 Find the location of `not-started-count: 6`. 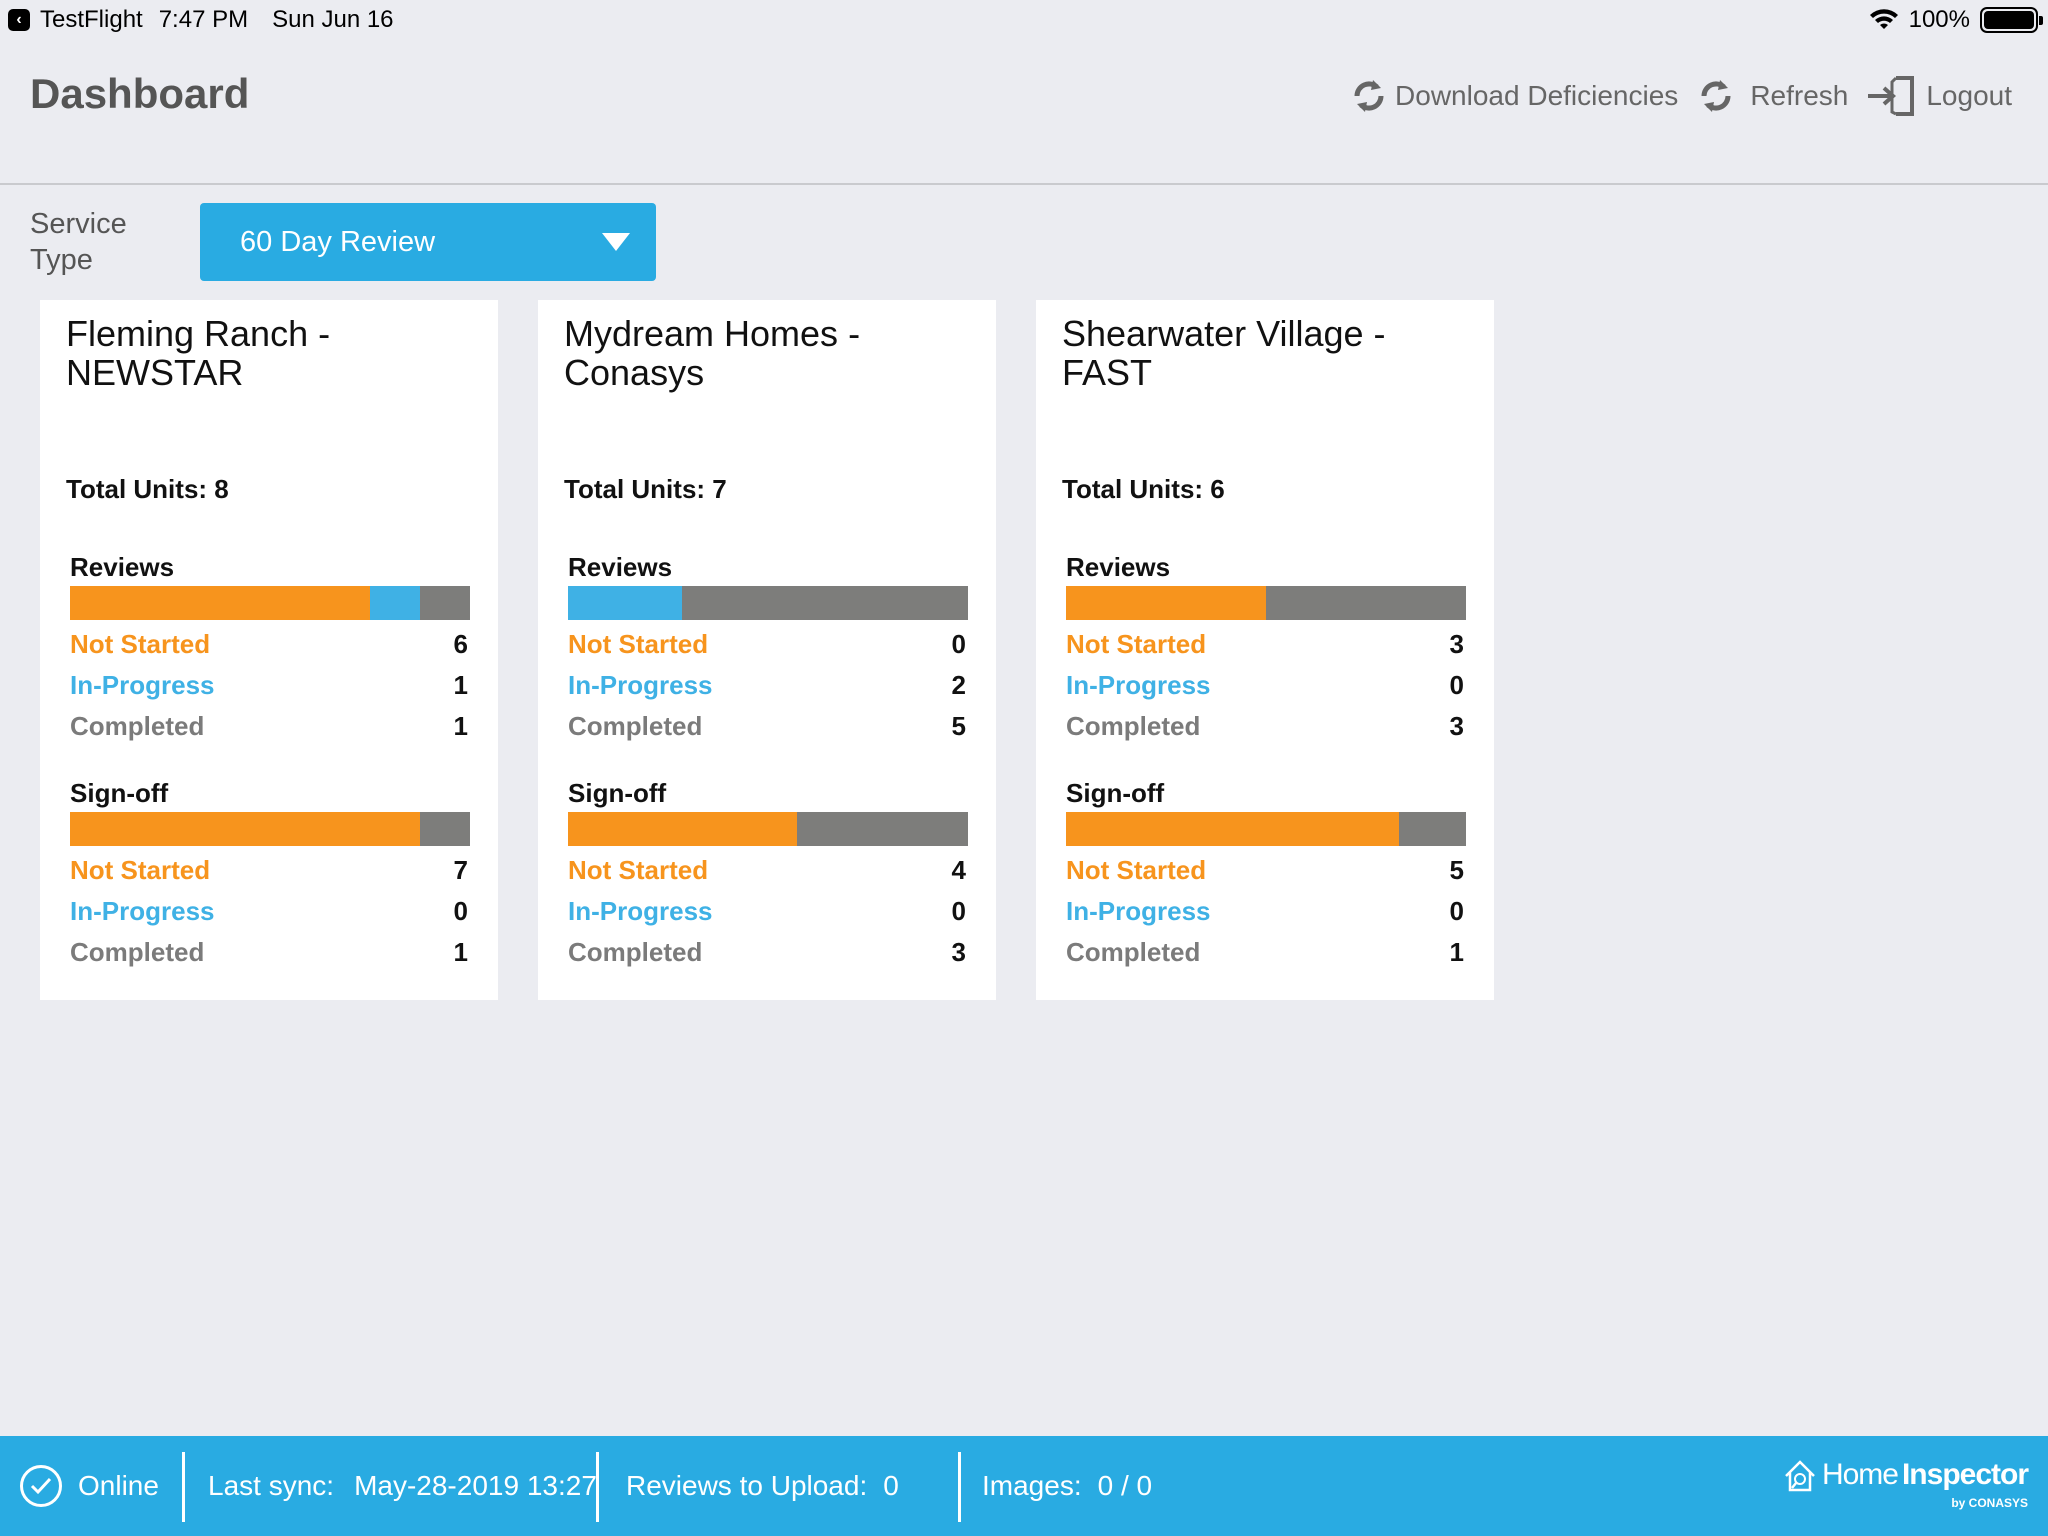

not-started-count: 6 is located at coordinates (460, 644).